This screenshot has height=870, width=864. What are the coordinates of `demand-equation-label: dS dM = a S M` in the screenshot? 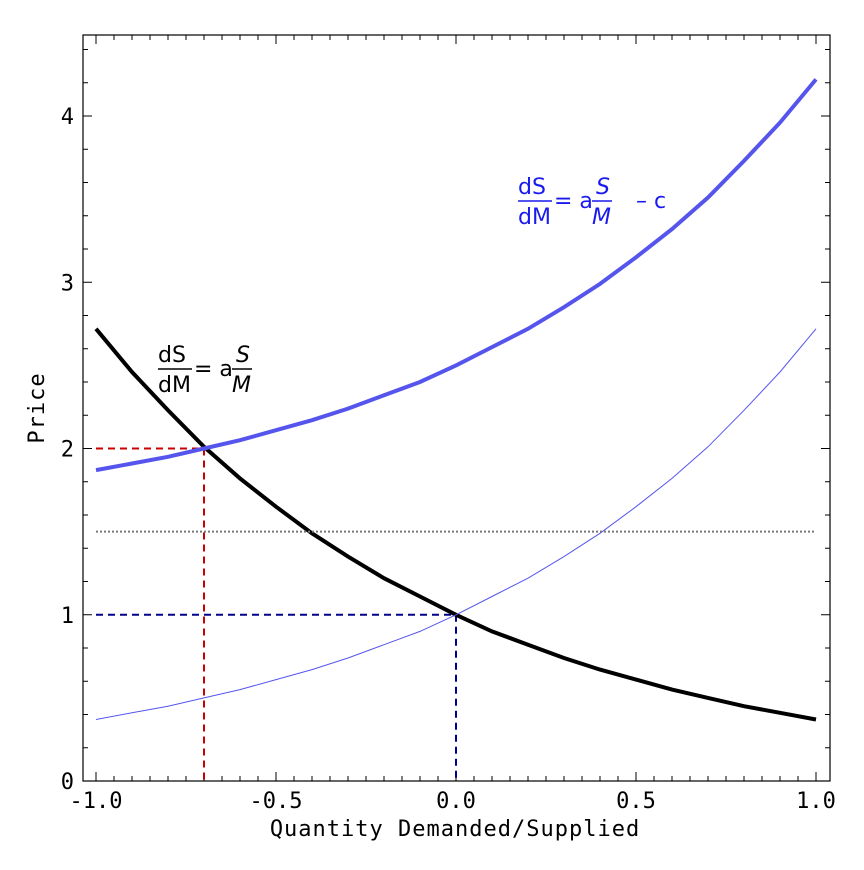 It's located at (205, 370).